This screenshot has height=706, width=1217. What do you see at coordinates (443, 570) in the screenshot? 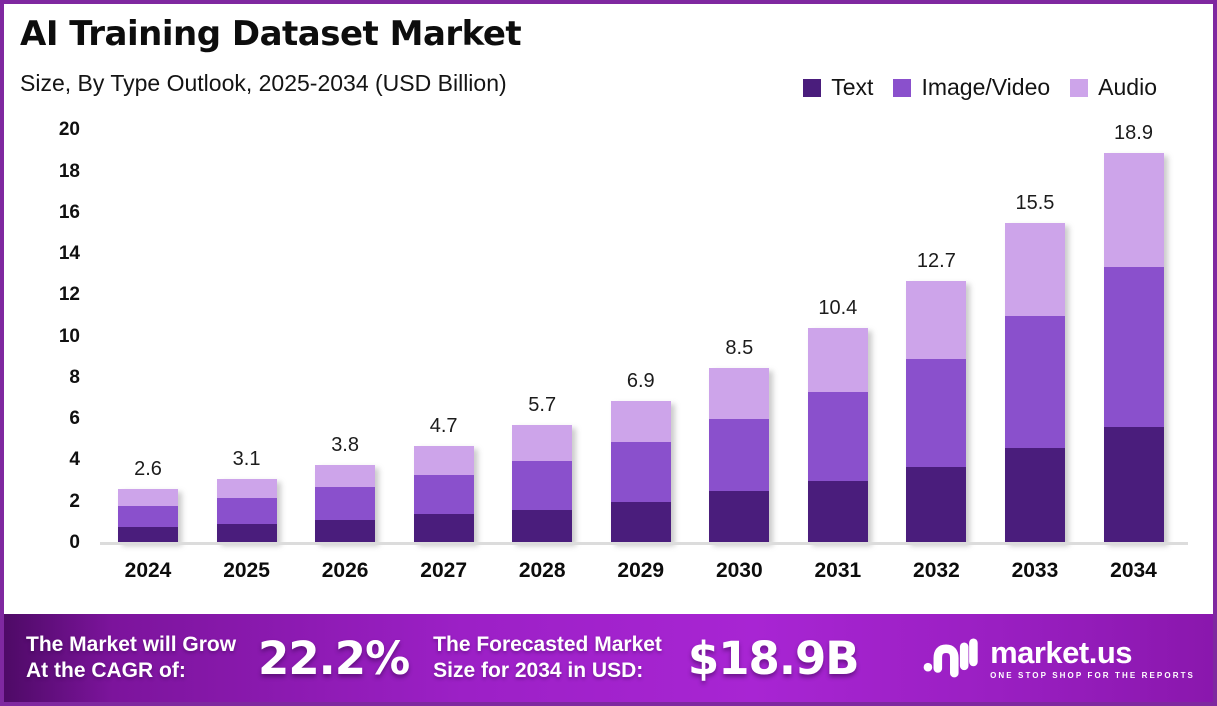
I see `x-axis-label: 2027` at bounding box center [443, 570].